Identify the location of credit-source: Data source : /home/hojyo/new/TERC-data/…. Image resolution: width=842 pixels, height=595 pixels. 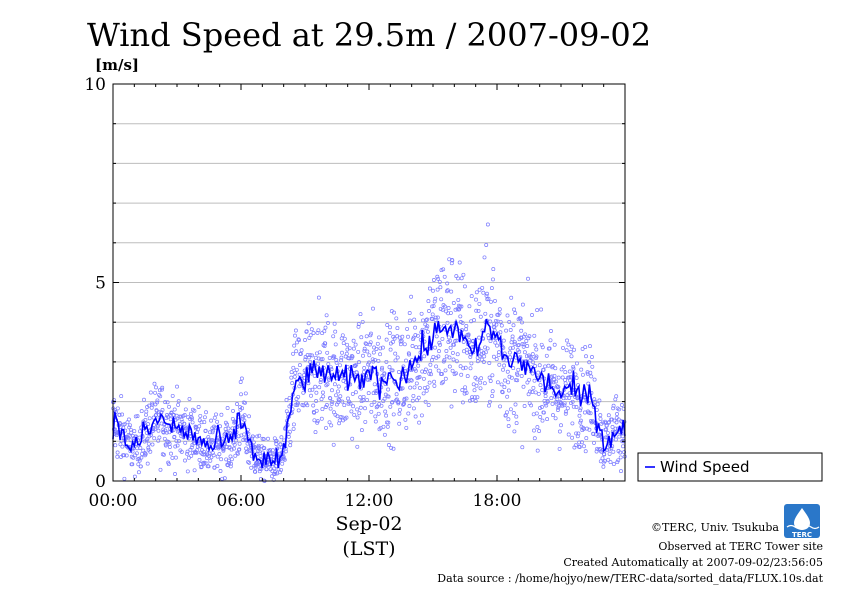
(630, 578).